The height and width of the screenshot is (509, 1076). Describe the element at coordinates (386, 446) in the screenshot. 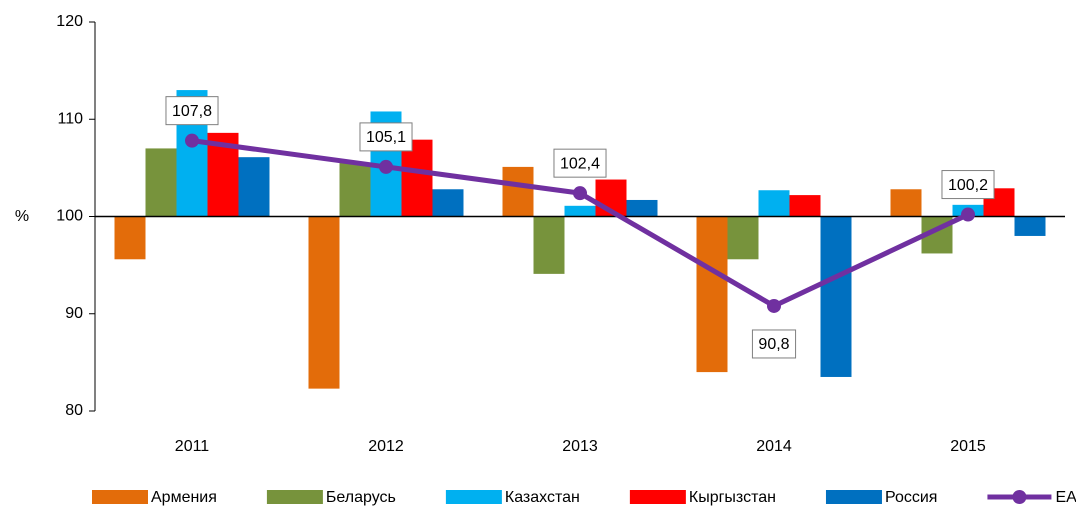

I see `x-tick-label: 2012` at that location.